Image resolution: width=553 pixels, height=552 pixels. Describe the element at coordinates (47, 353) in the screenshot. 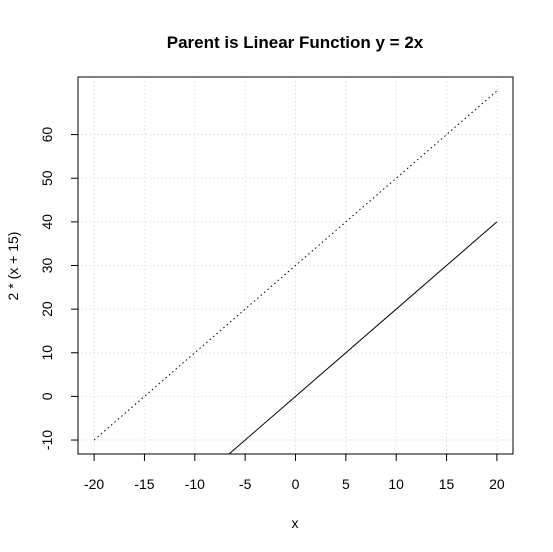

I see `y-tick-label: 10` at that location.